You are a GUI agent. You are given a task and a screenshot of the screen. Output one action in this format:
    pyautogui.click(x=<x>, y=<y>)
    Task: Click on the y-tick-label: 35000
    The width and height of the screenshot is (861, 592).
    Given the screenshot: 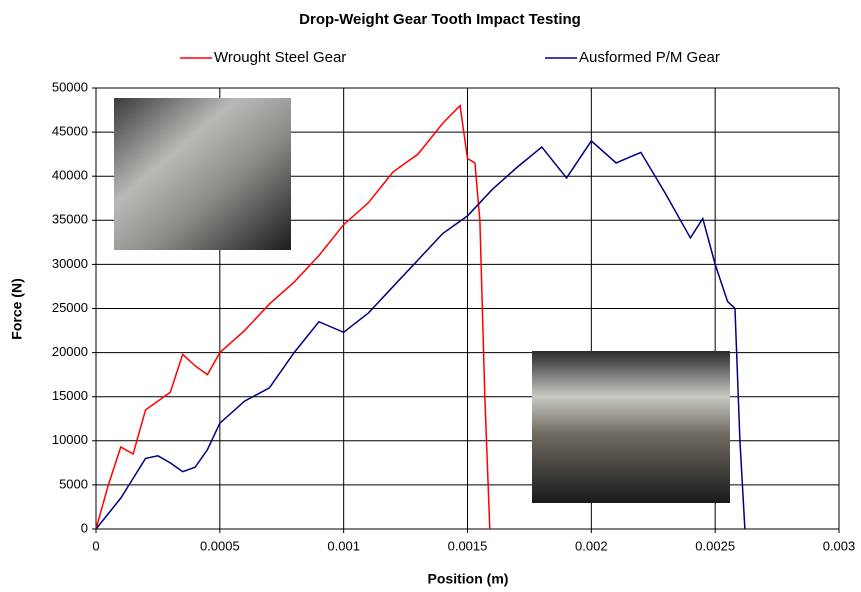 What is the action you would take?
    pyautogui.click(x=70, y=219)
    